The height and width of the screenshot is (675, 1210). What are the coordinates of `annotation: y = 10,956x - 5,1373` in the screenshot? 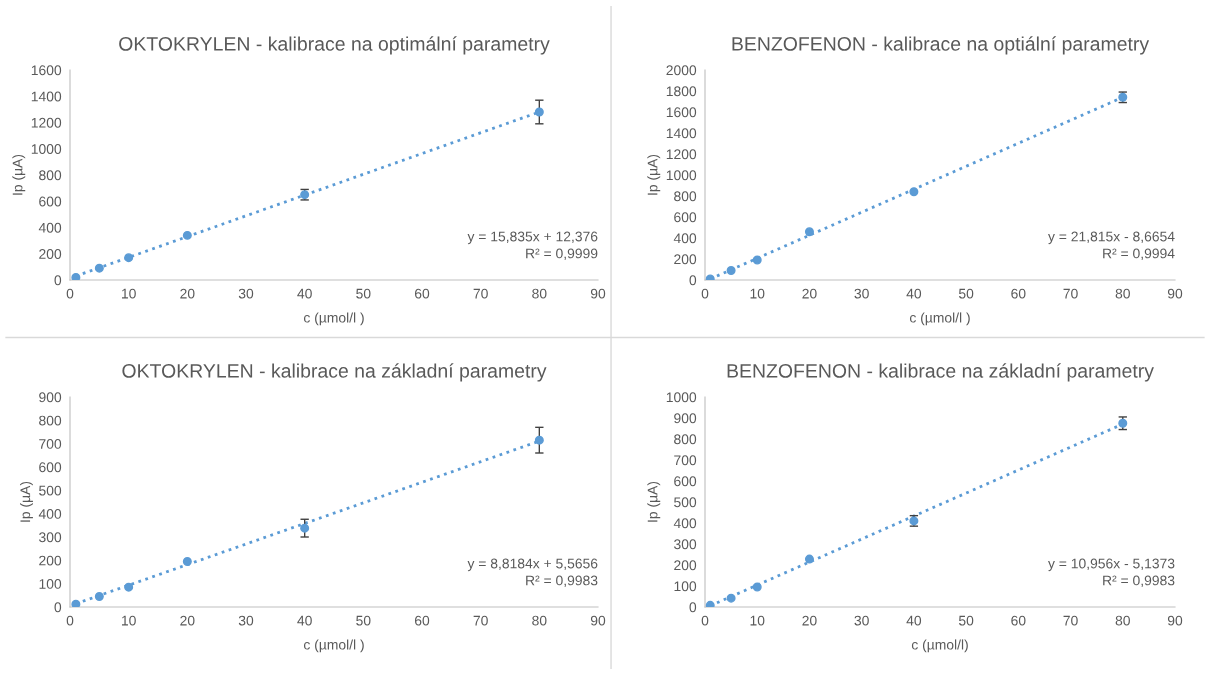 It's located at (1111, 565).